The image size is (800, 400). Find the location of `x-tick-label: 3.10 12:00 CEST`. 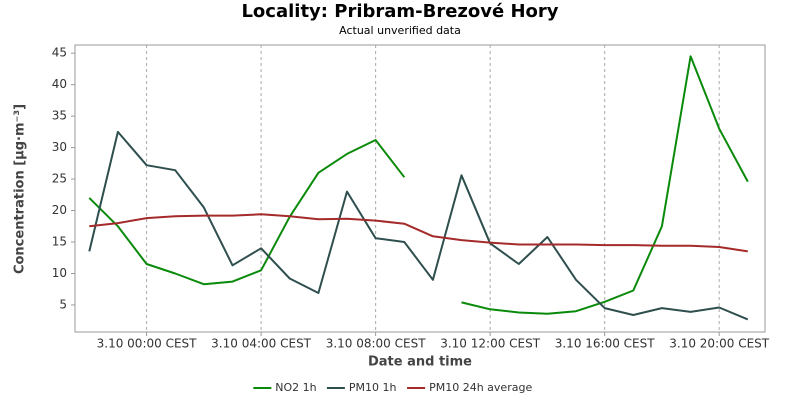

x-tick-label: 3.10 12:00 CEST is located at coordinates (490, 344).